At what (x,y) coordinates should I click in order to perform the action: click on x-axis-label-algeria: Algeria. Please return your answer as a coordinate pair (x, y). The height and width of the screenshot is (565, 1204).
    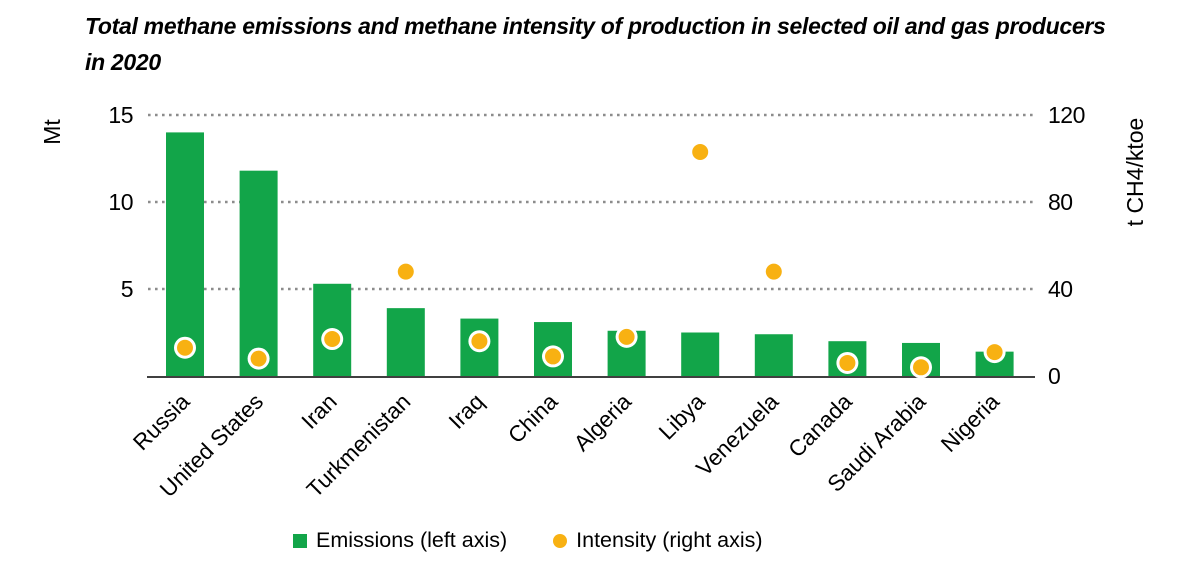
    Looking at the image, I should click on (603, 423).